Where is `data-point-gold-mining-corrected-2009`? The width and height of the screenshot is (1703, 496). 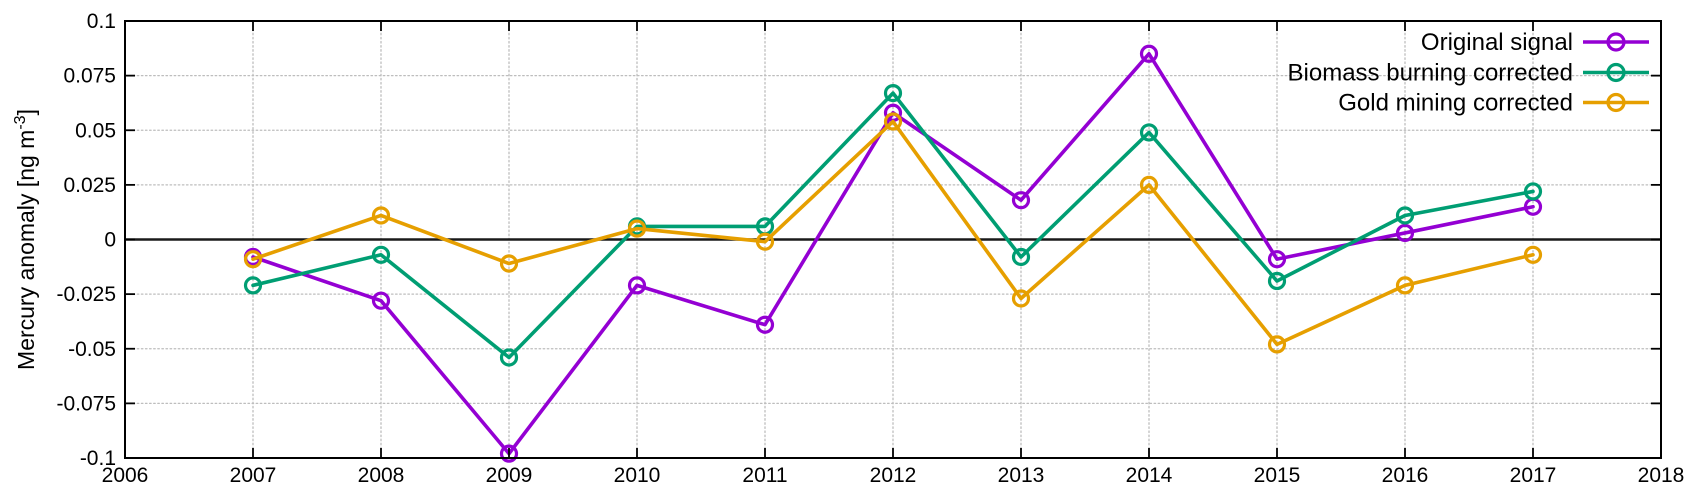 data-point-gold-mining-corrected-2009 is located at coordinates (509, 263).